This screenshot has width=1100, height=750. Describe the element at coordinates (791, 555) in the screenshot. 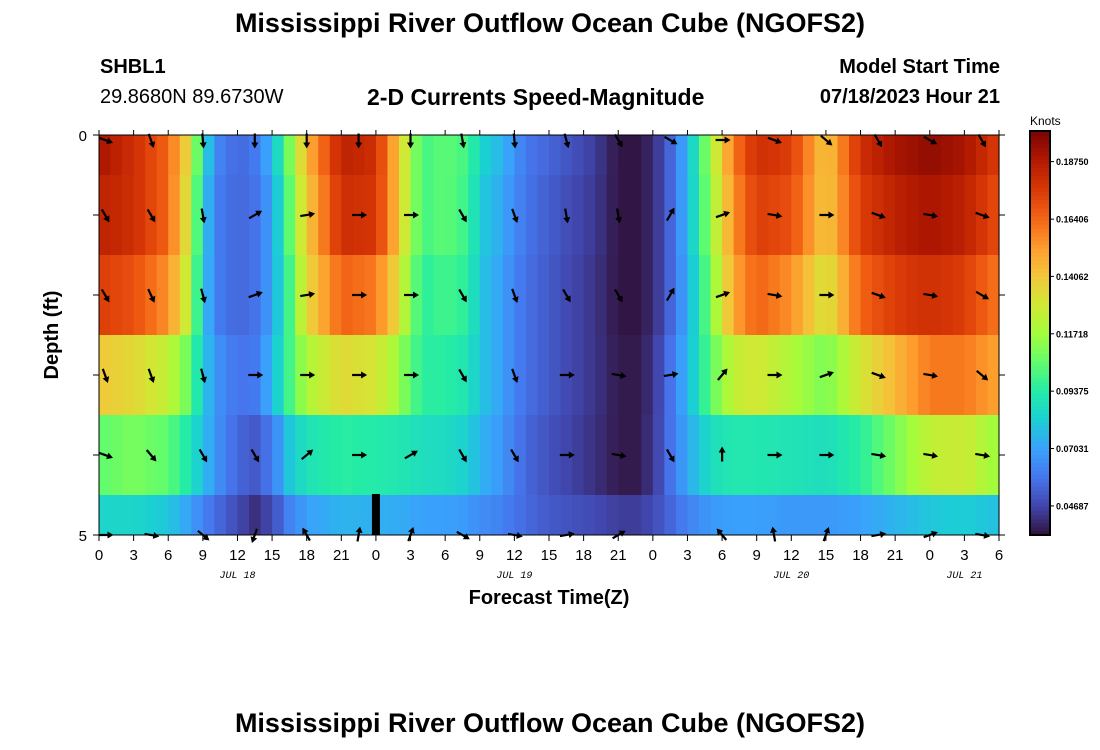

I see `x-tick-label: 12` at that location.